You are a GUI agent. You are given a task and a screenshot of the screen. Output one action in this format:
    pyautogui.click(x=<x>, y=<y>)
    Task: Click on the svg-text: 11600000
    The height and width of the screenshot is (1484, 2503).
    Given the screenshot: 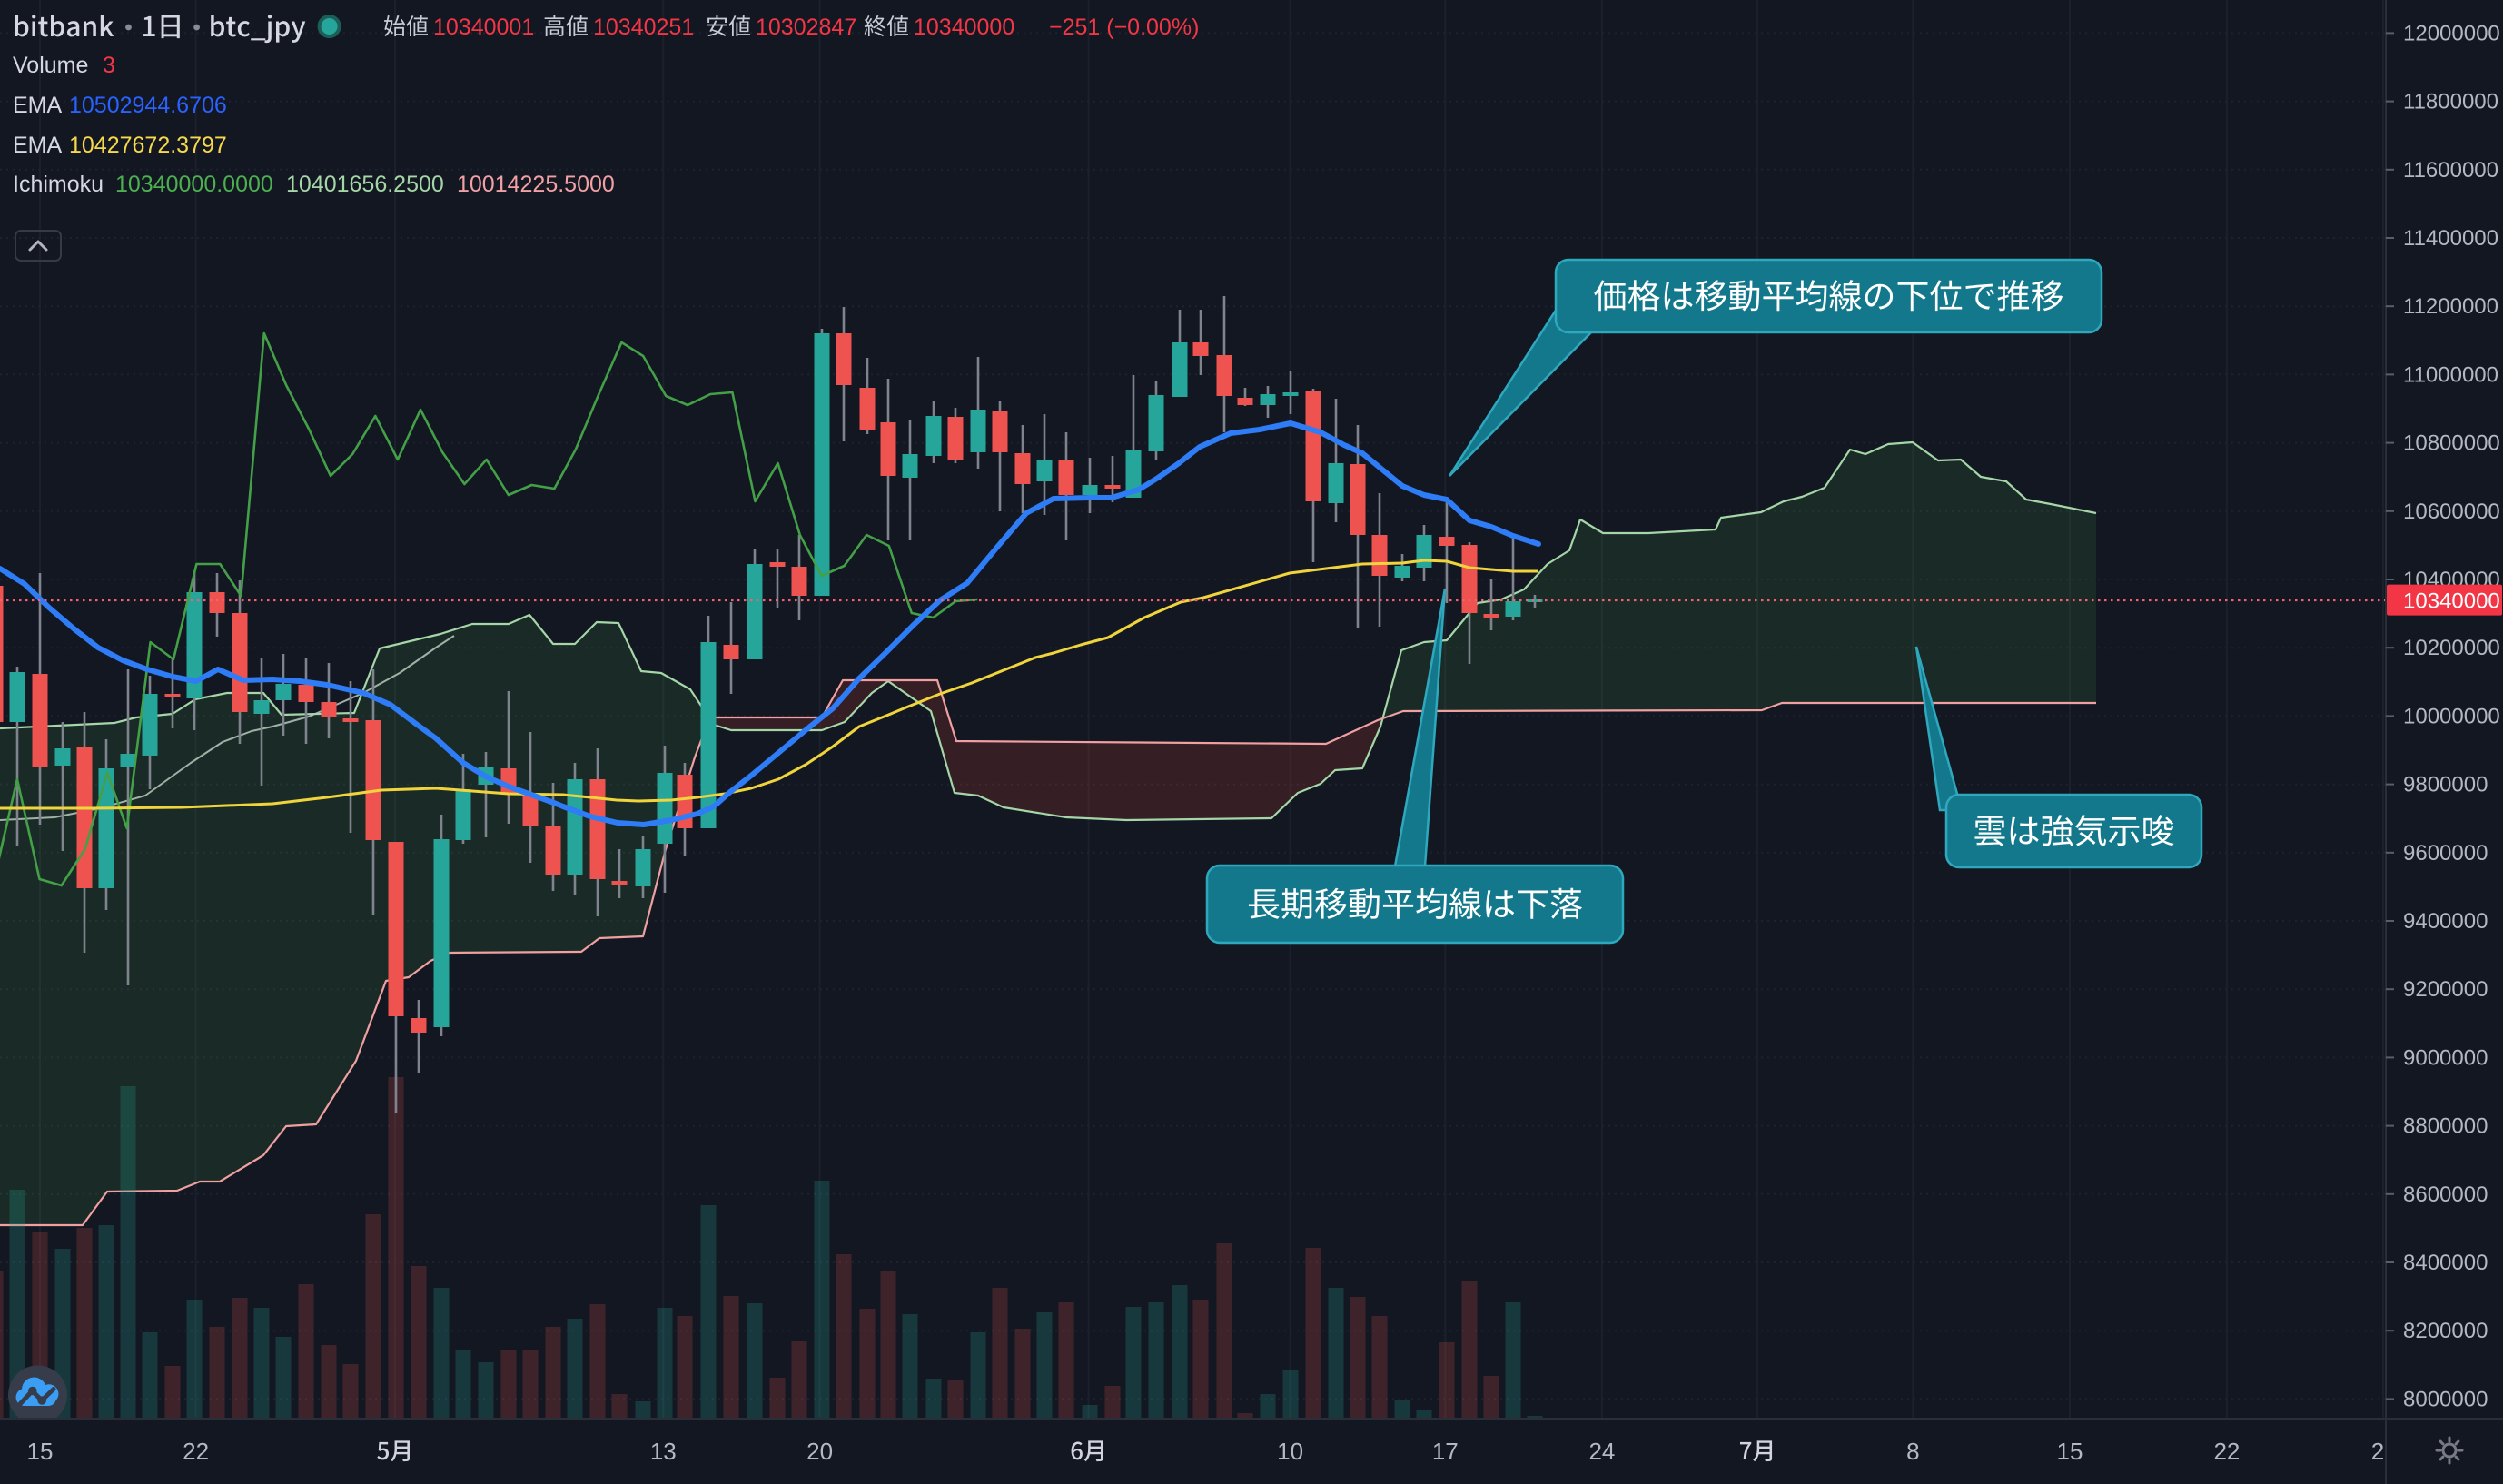 What is the action you would take?
    pyautogui.click(x=2450, y=170)
    